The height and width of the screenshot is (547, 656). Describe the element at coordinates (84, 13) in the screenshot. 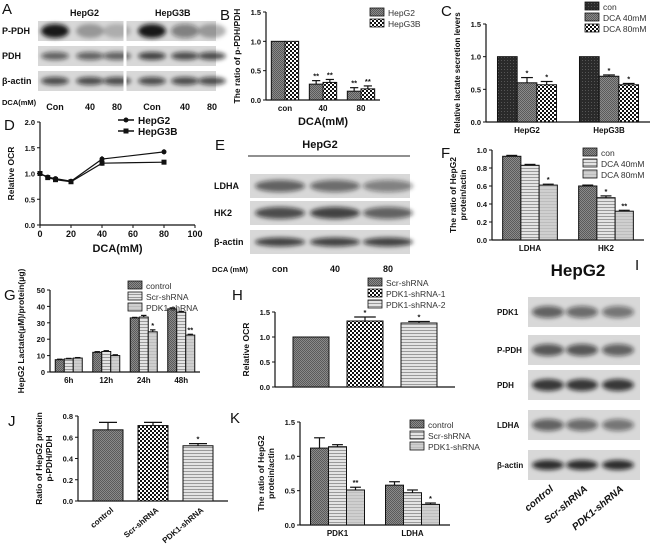

I see `blot-header-hepg2: HepG2` at that location.